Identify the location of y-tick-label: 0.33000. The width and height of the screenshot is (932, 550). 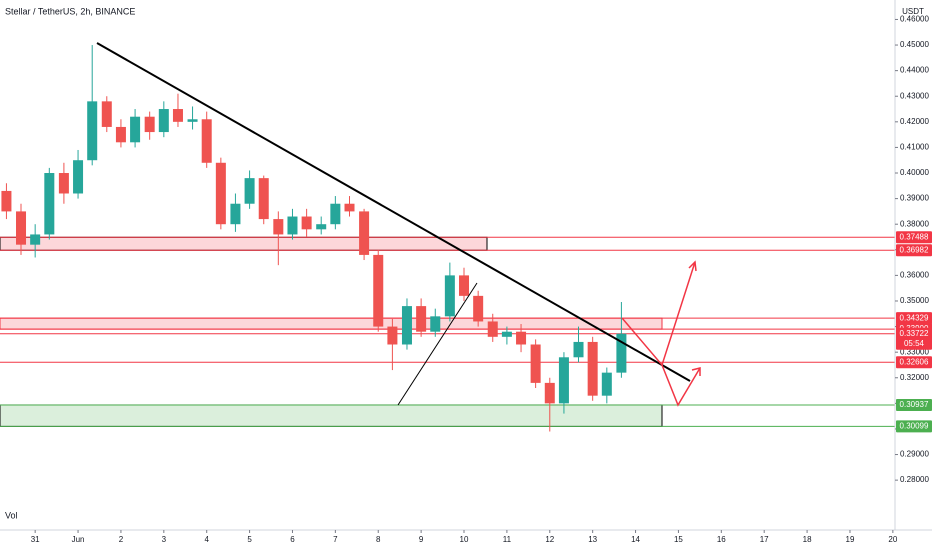
(914, 351).